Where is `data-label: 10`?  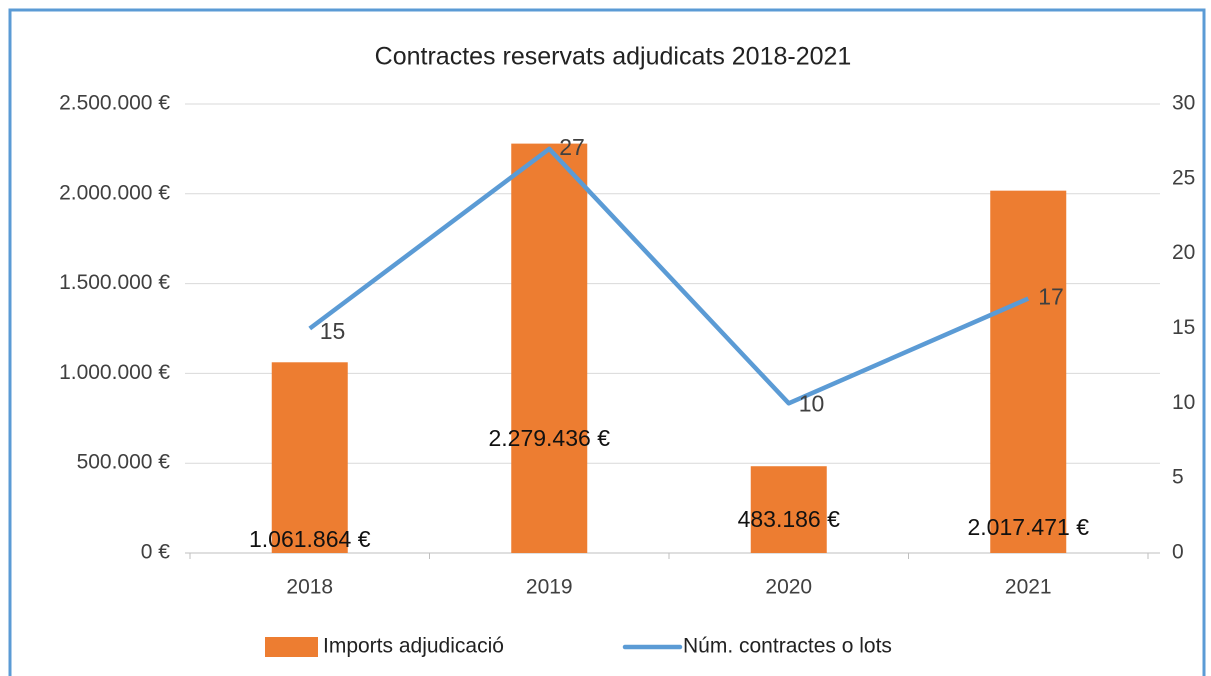 data-label: 10 is located at coordinates (812, 404).